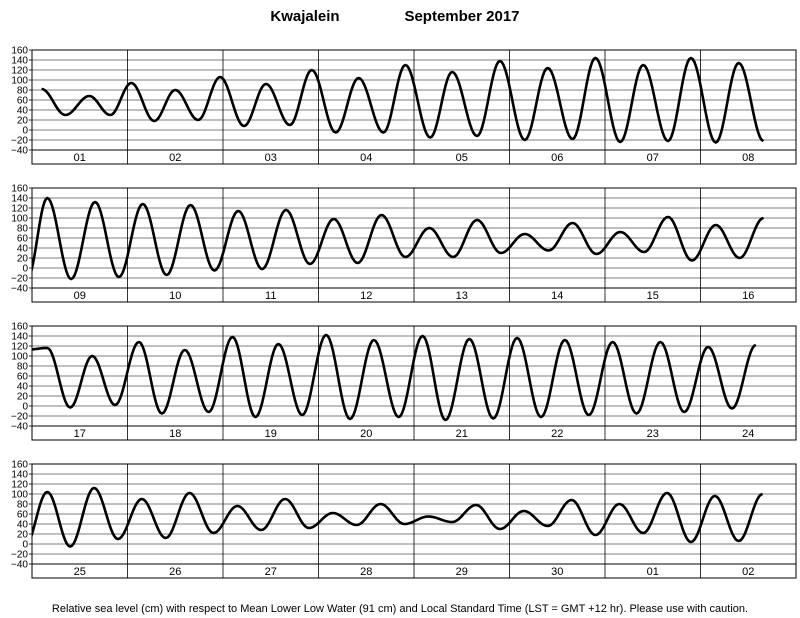 This screenshot has height=618, width=800. What do you see at coordinates (271, 434) in the screenshot?
I see `day-label: 19` at bounding box center [271, 434].